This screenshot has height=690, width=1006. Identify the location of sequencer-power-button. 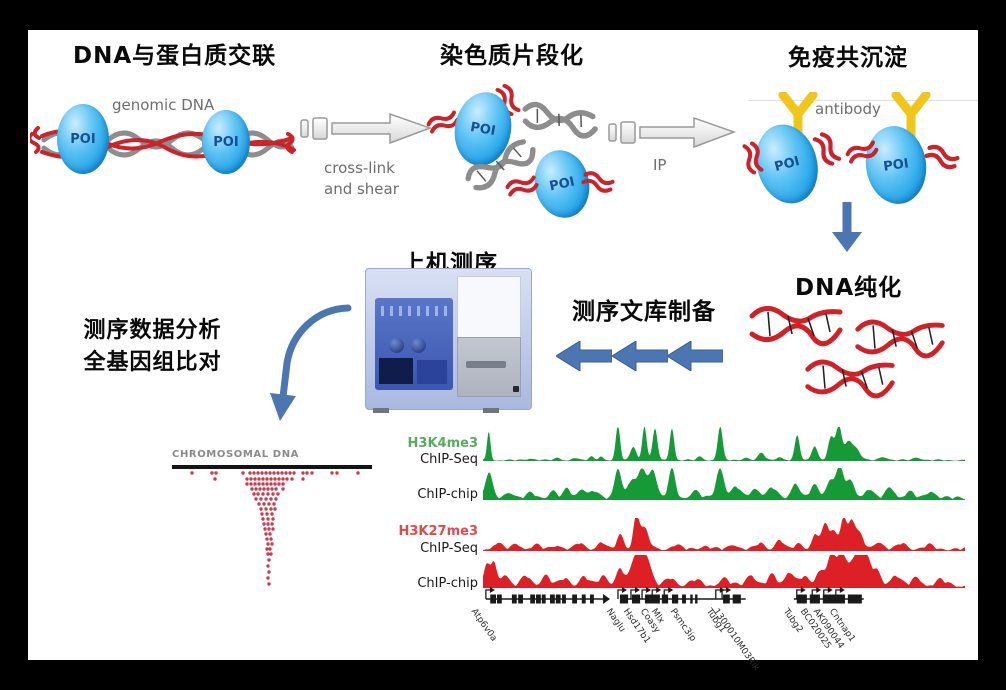
(516, 389).